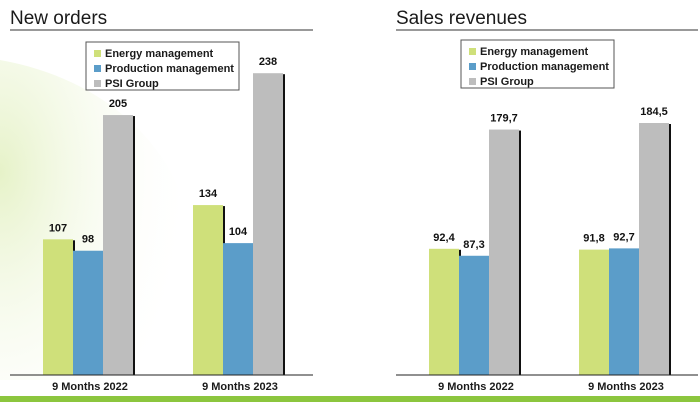 The image size is (700, 407). Describe the element at coordinates (238, 232) in the screenshot. I see `value-label: 104` at that location.